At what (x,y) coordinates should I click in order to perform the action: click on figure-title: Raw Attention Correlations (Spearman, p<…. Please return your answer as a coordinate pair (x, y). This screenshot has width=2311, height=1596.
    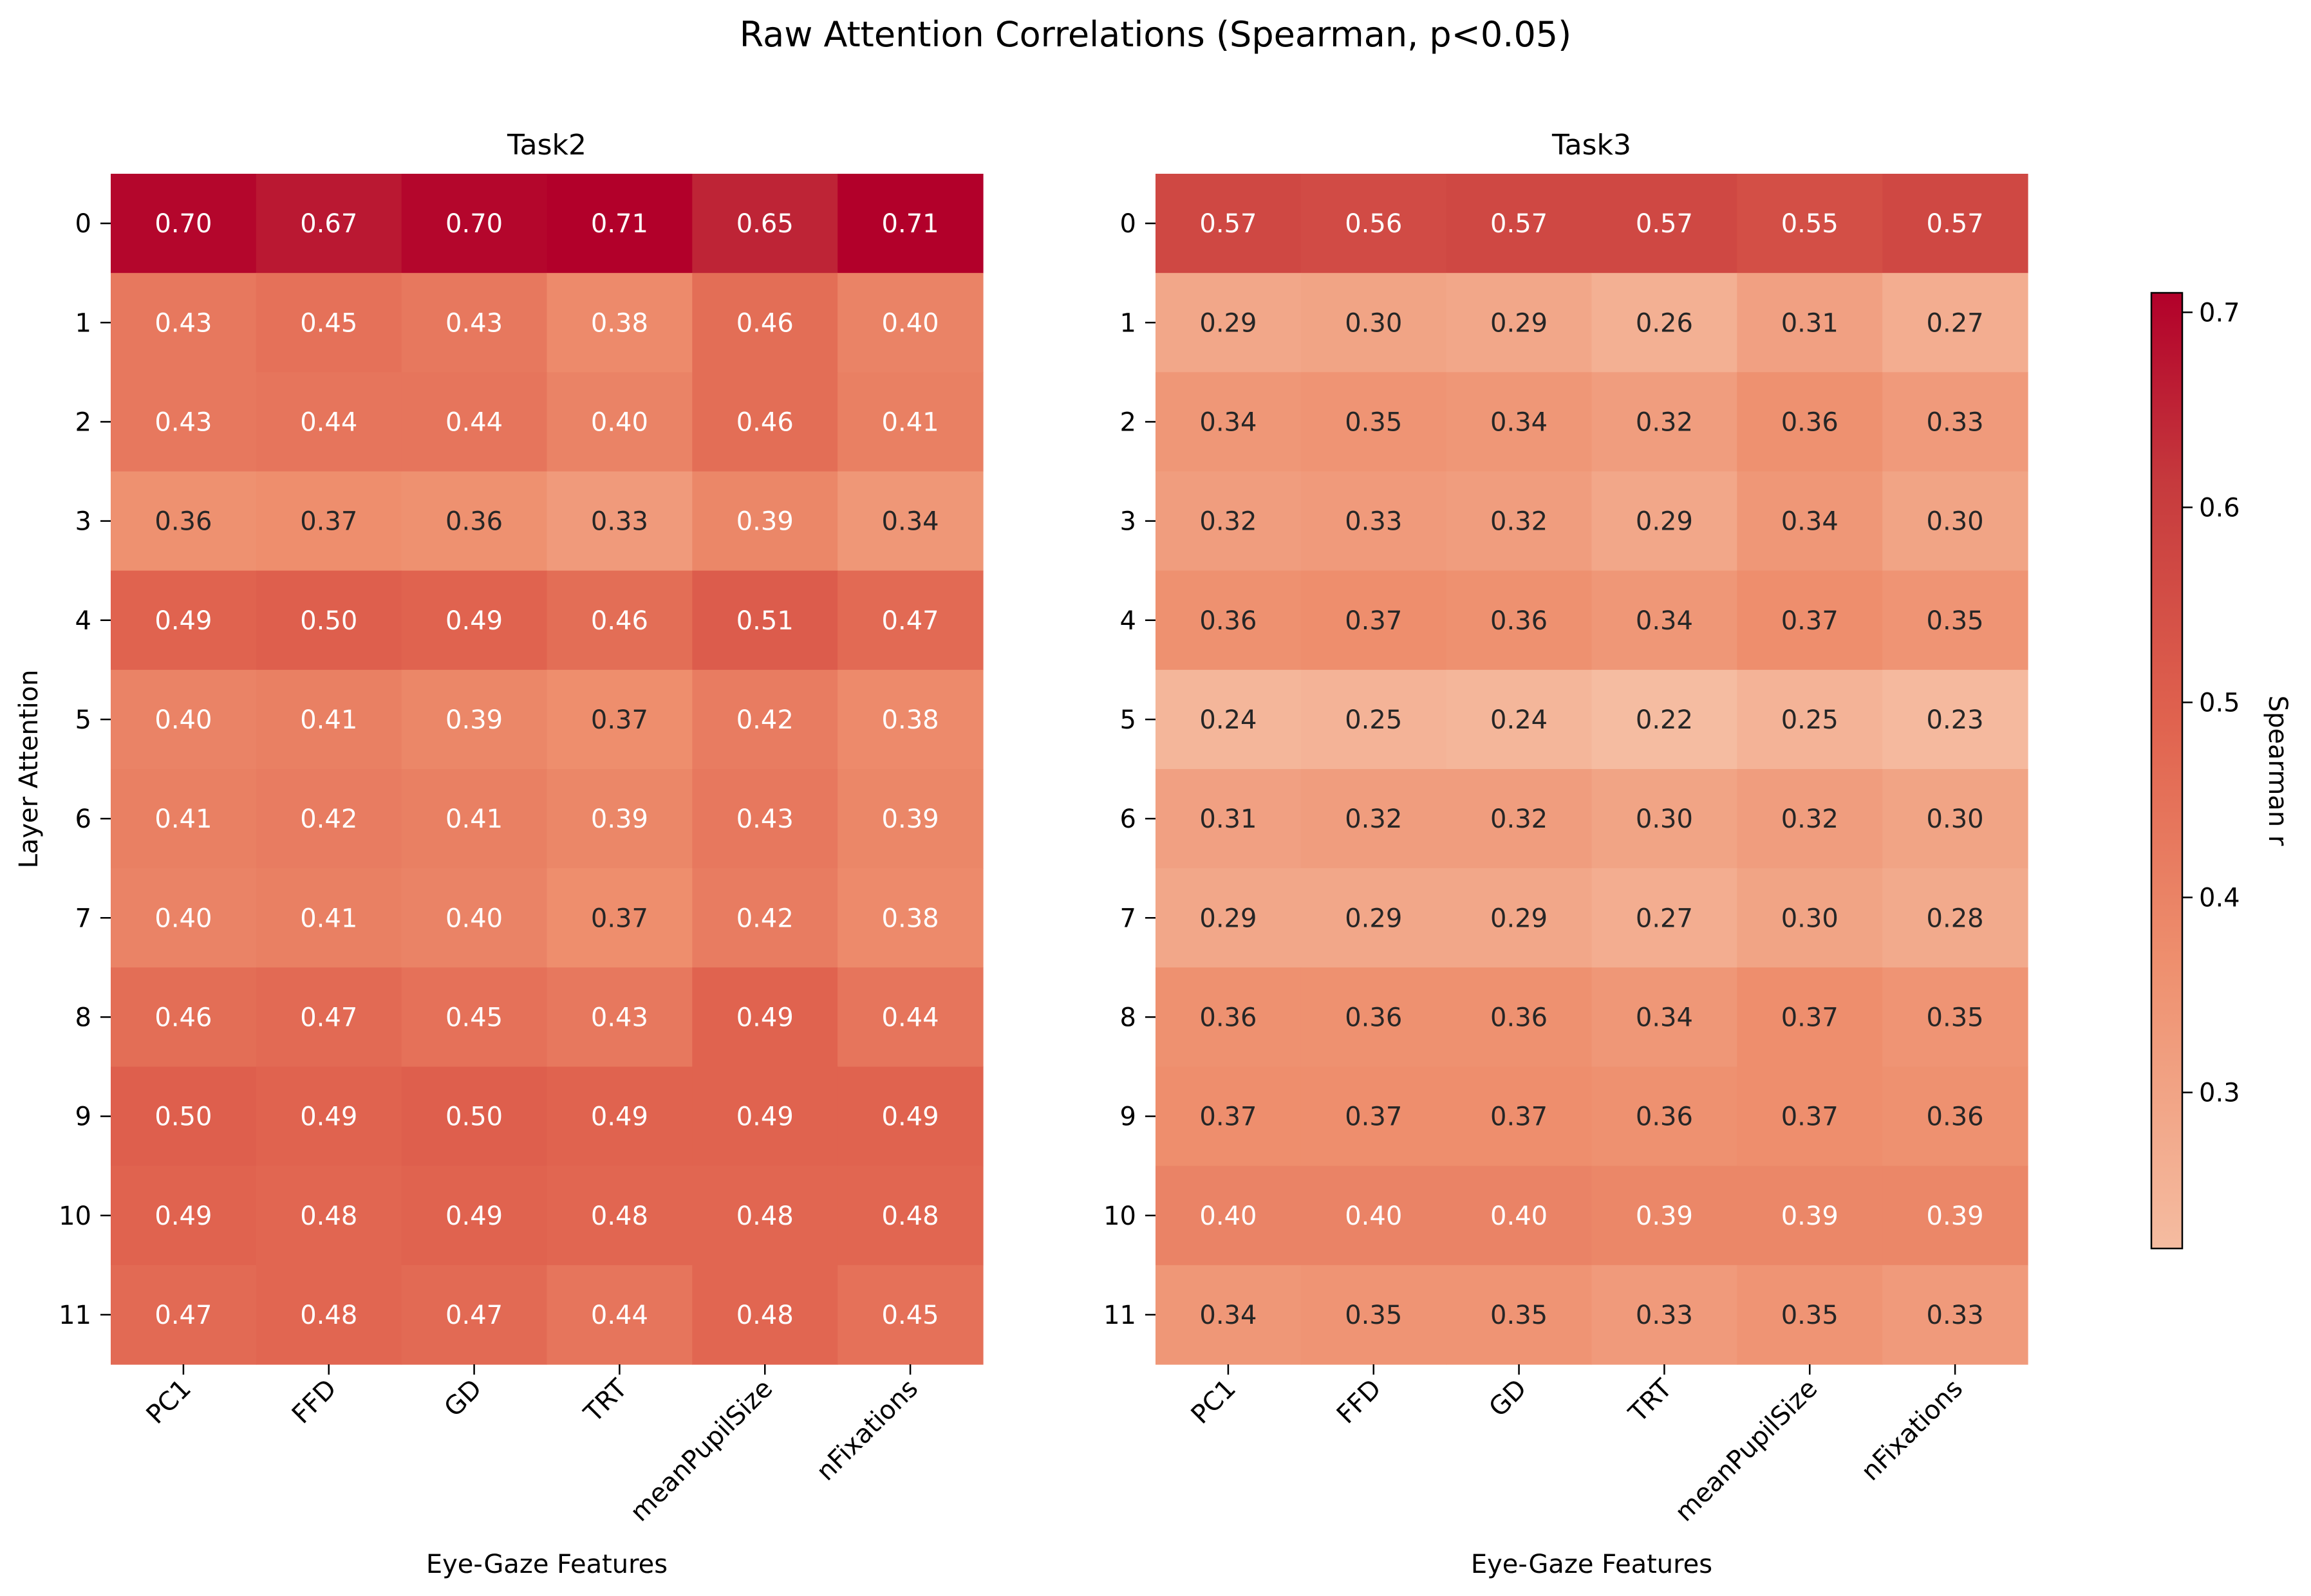
    Looking at the image, I should click on (1155, 34).